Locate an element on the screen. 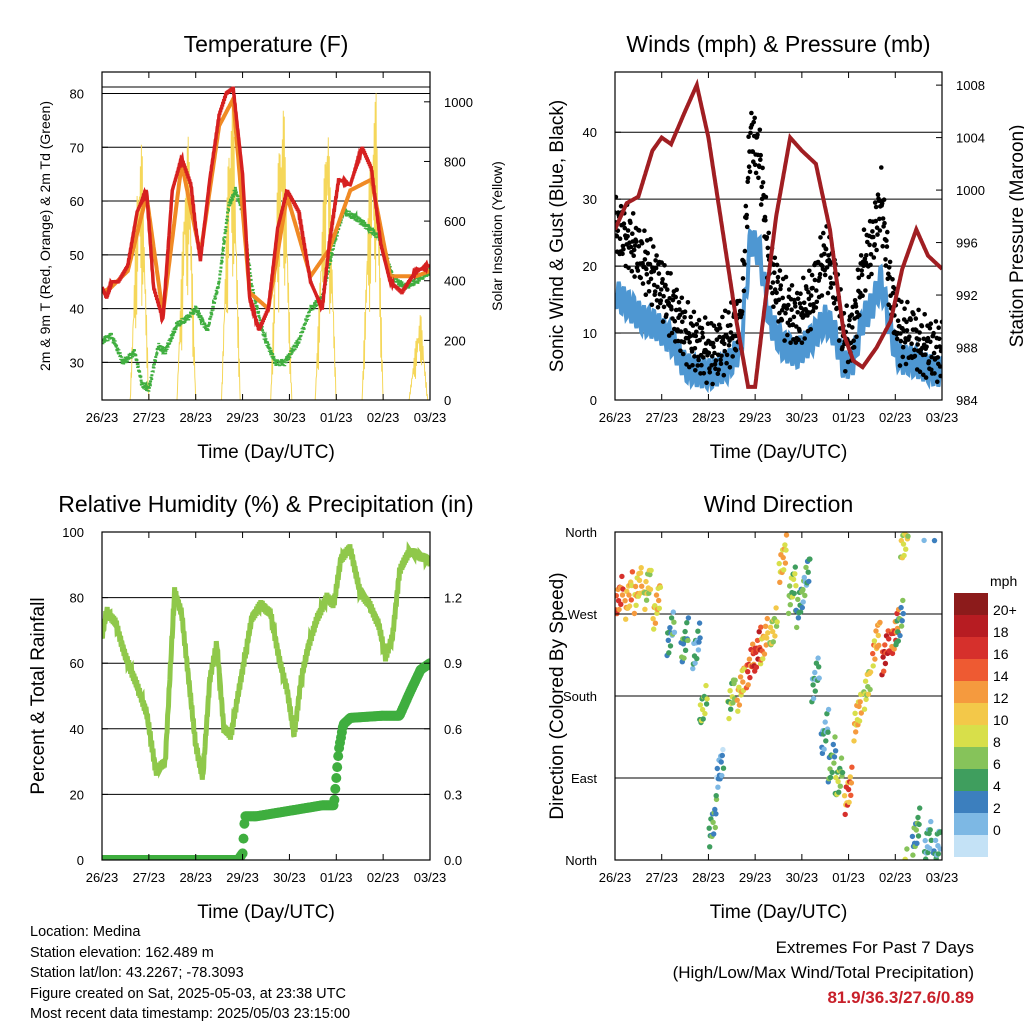  x-tick-label: 26/23 is located at coordinates (102, 417).